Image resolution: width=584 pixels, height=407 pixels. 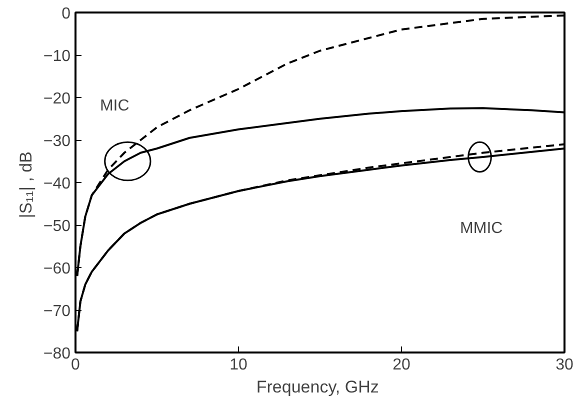 What do you see at coordinates (565, 365) in the screenshot?
I see `x-tick-label: 30` at bounding box center [565, 365].